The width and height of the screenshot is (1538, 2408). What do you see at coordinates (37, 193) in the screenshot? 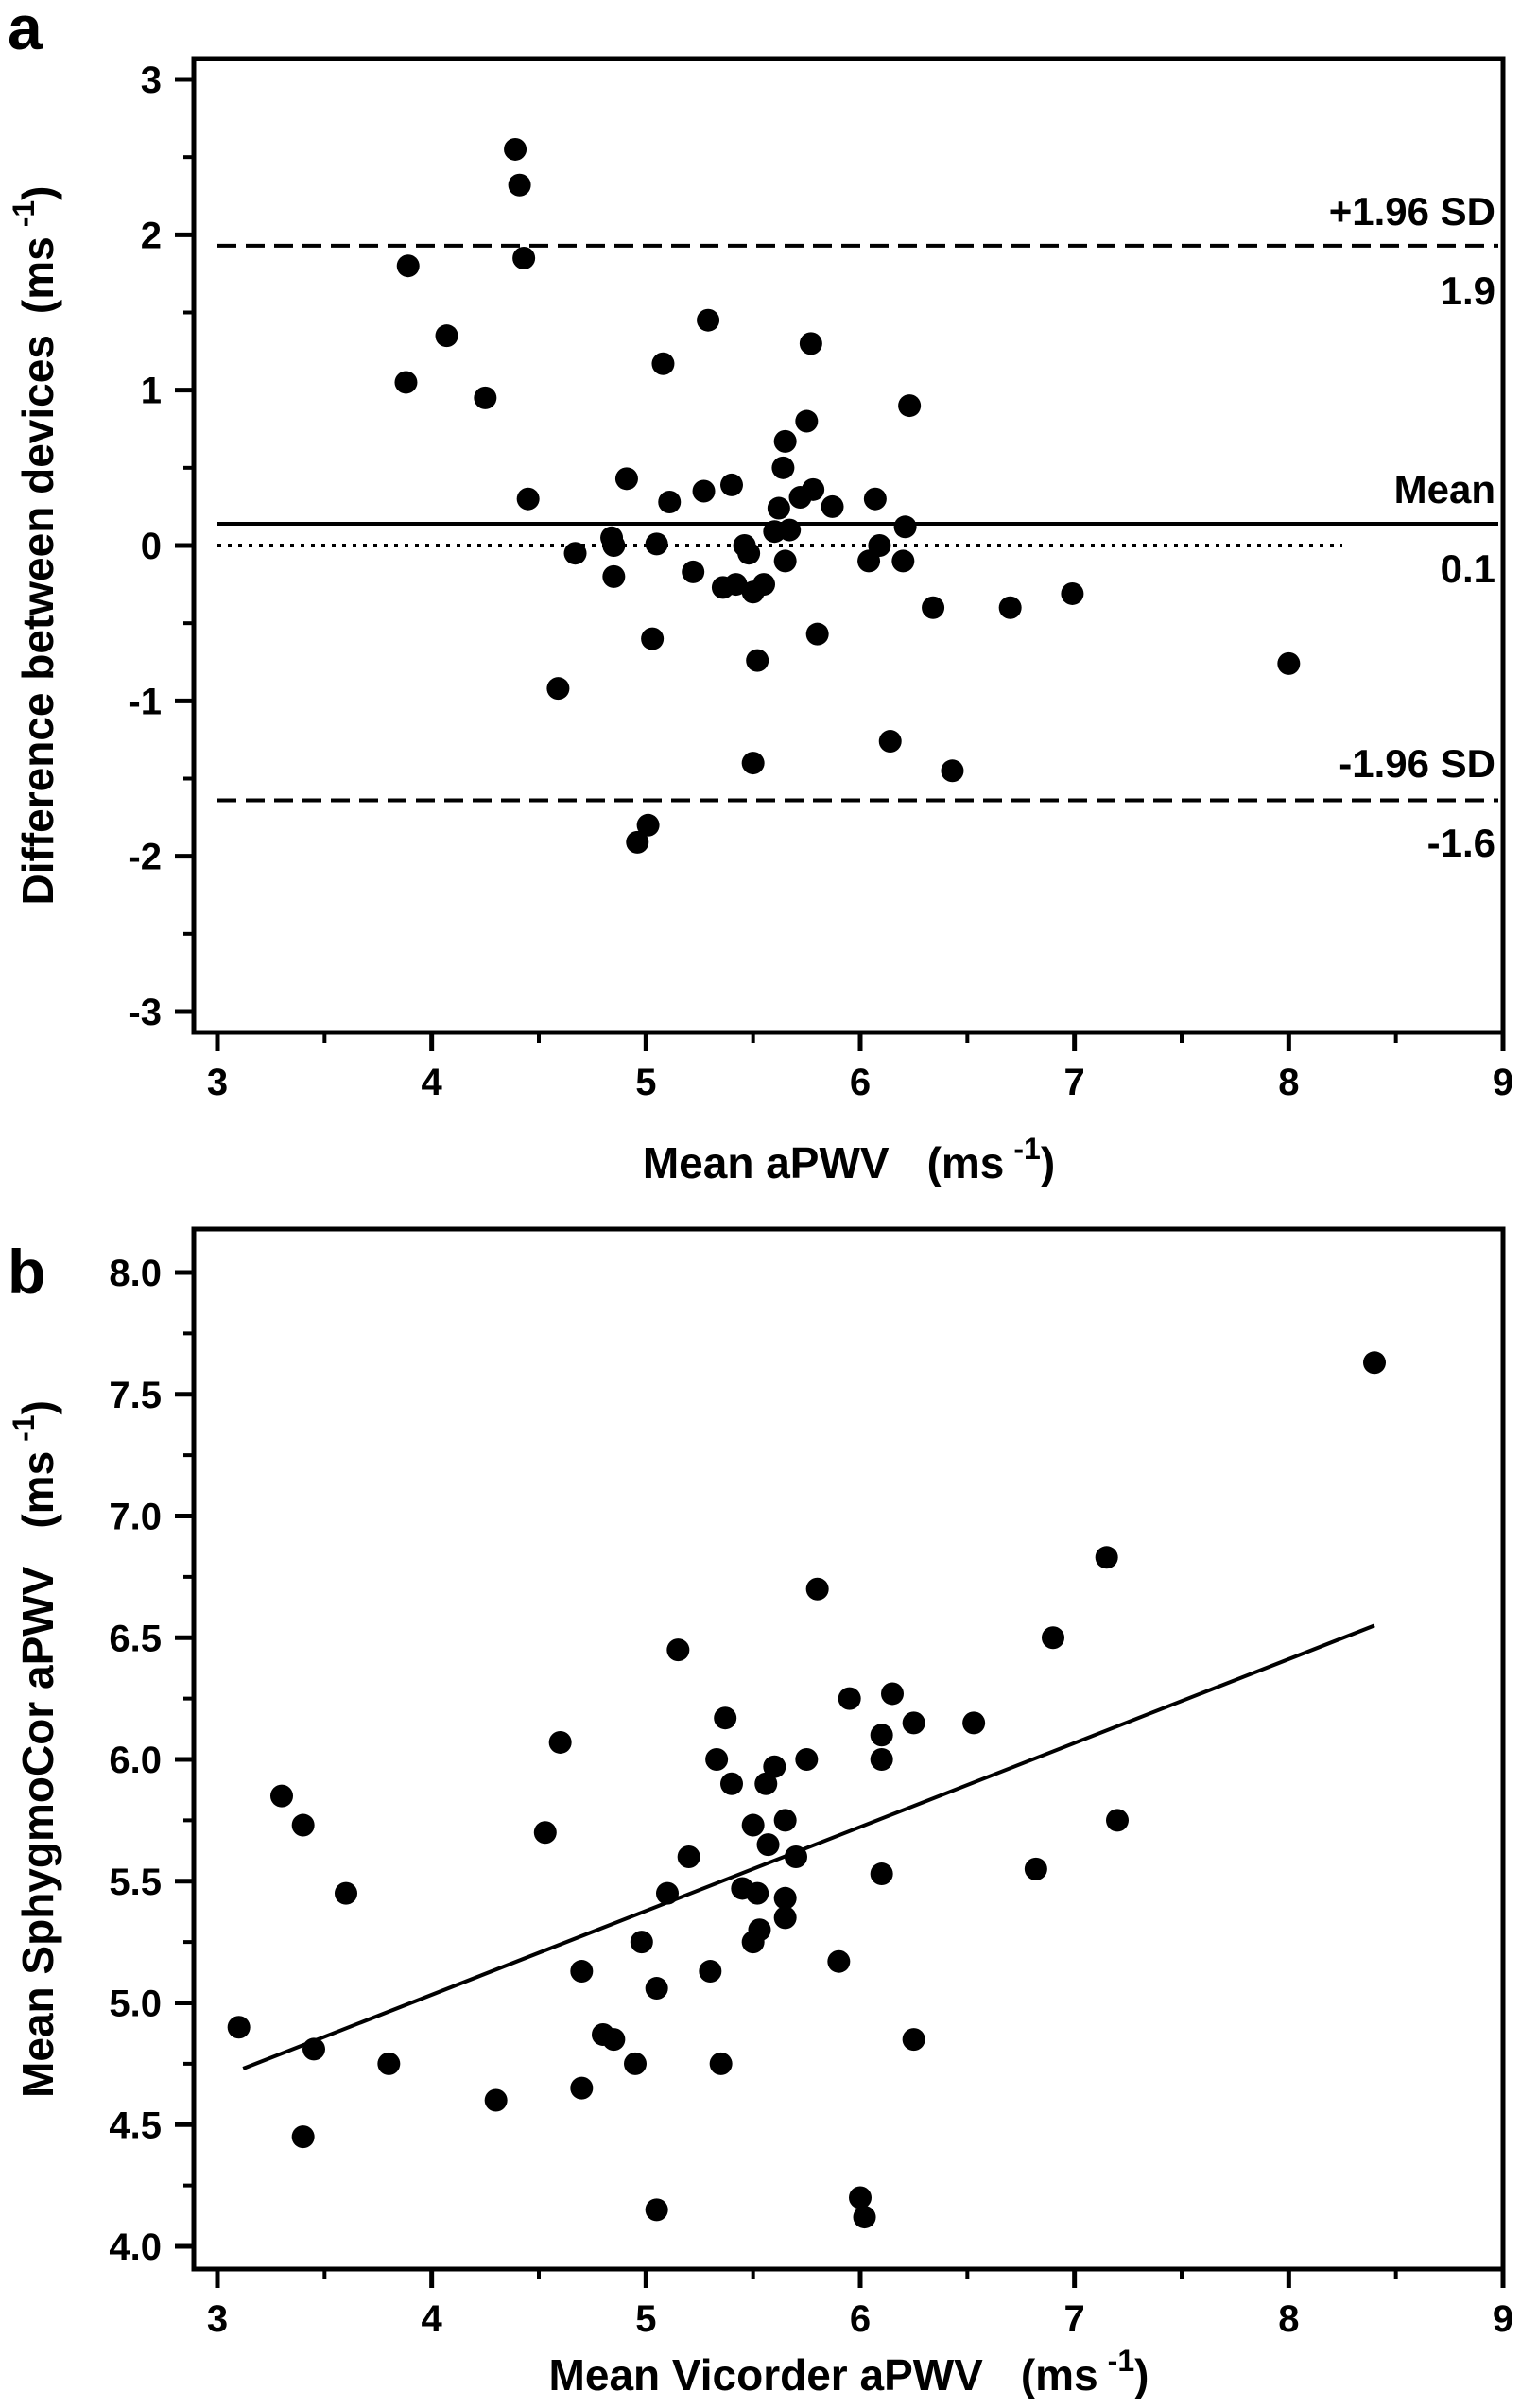
I see `panel-a-y-axis-unit-close: )` at bounding box center [37, 193].